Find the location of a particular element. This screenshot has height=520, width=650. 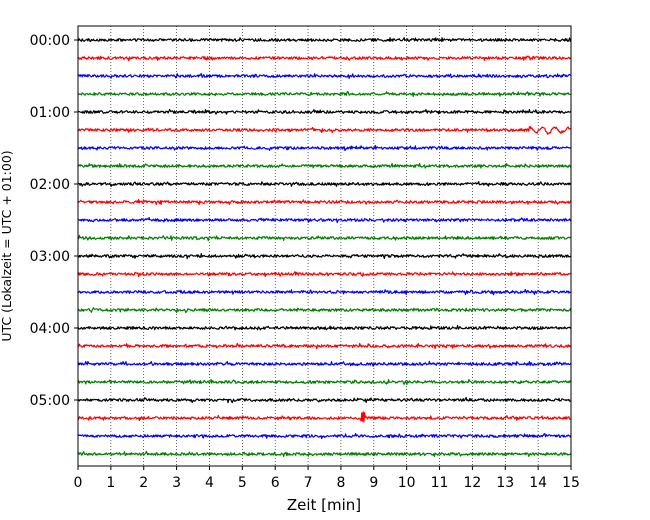

x-tick-label: 6 is located at coordinates (275, 483).